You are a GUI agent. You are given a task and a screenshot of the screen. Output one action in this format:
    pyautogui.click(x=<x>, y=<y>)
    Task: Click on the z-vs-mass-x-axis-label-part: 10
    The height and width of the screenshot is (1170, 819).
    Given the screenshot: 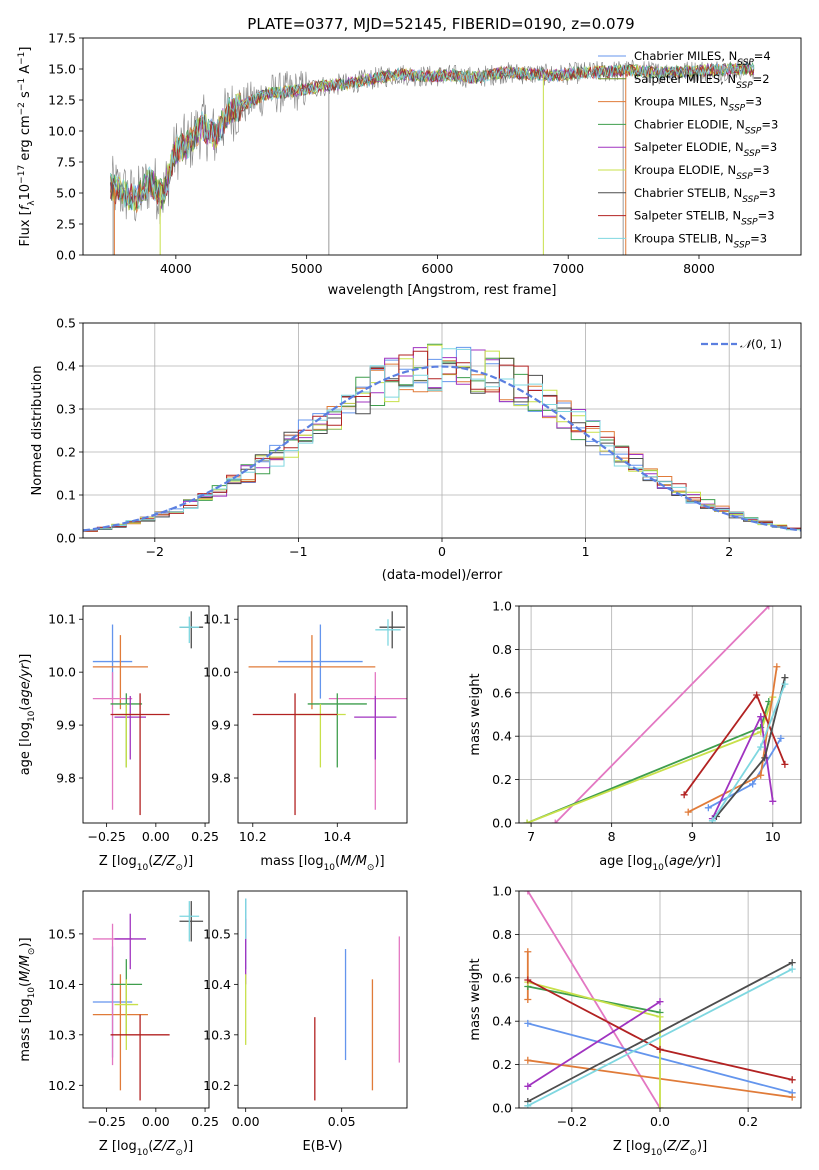 What is the action you would take?
    pyautogui.click(x=143, y=1153)
    